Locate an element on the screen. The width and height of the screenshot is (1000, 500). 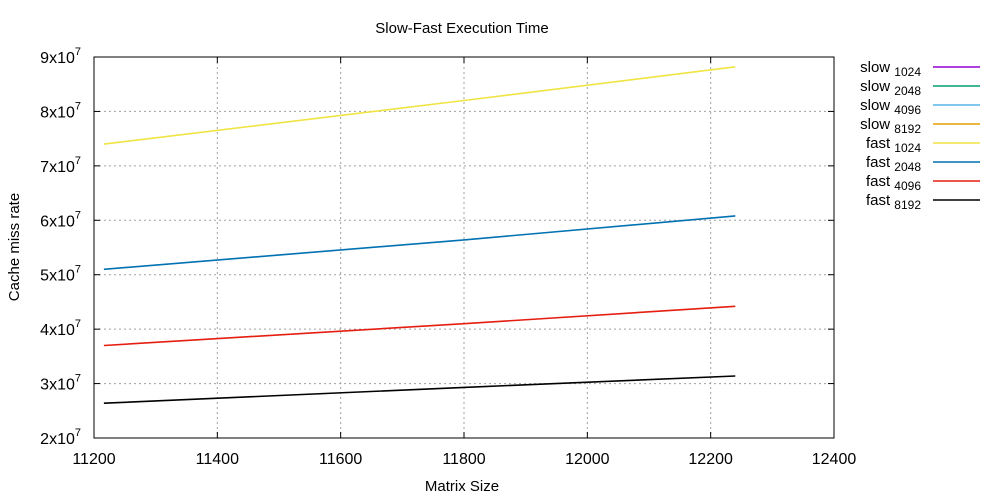
y-tick-label: 5x10⁷ is located at coordinates (60, 274).